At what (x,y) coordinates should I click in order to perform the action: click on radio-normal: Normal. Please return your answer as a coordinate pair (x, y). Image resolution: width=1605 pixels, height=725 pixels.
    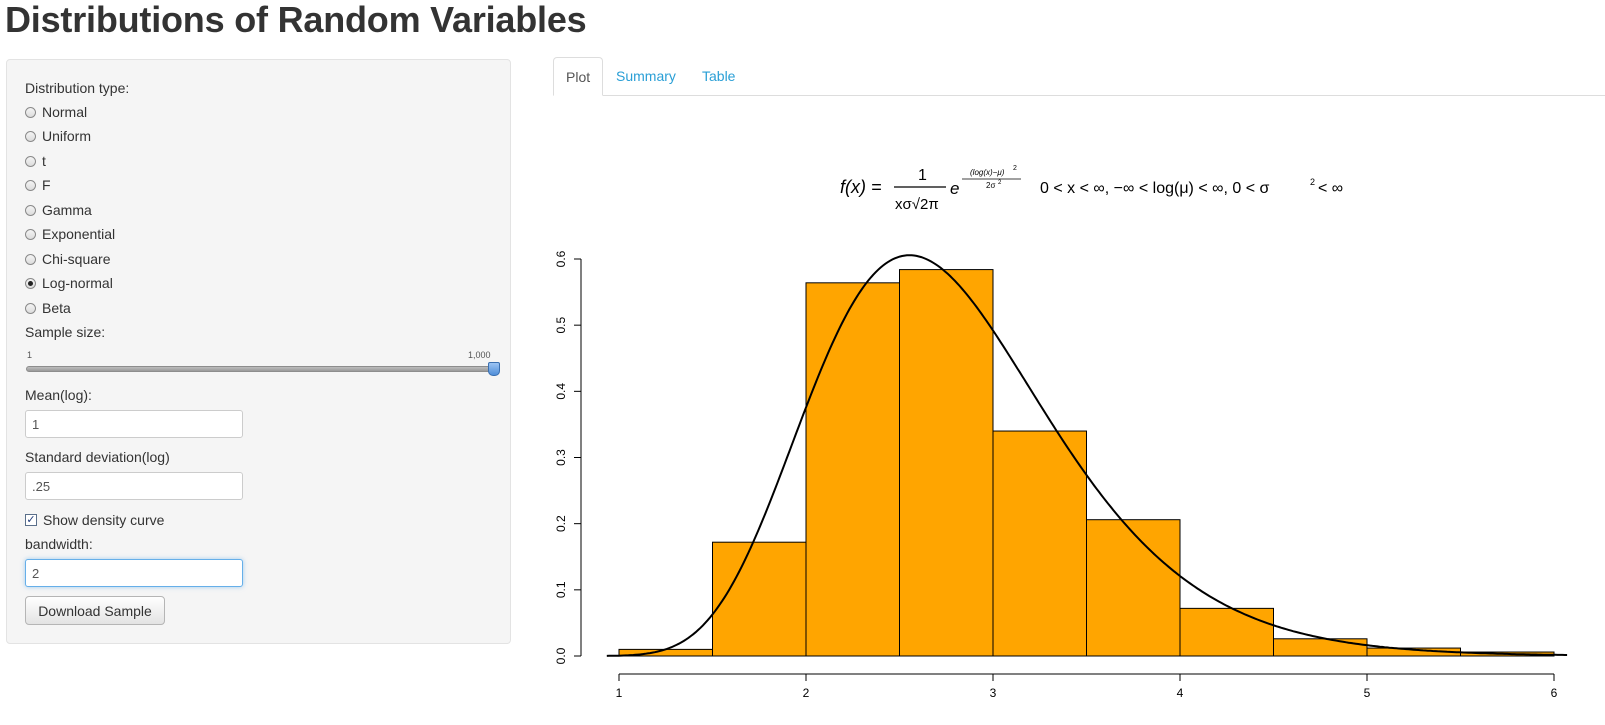
    Looking at the image, I should click on (56, 112).